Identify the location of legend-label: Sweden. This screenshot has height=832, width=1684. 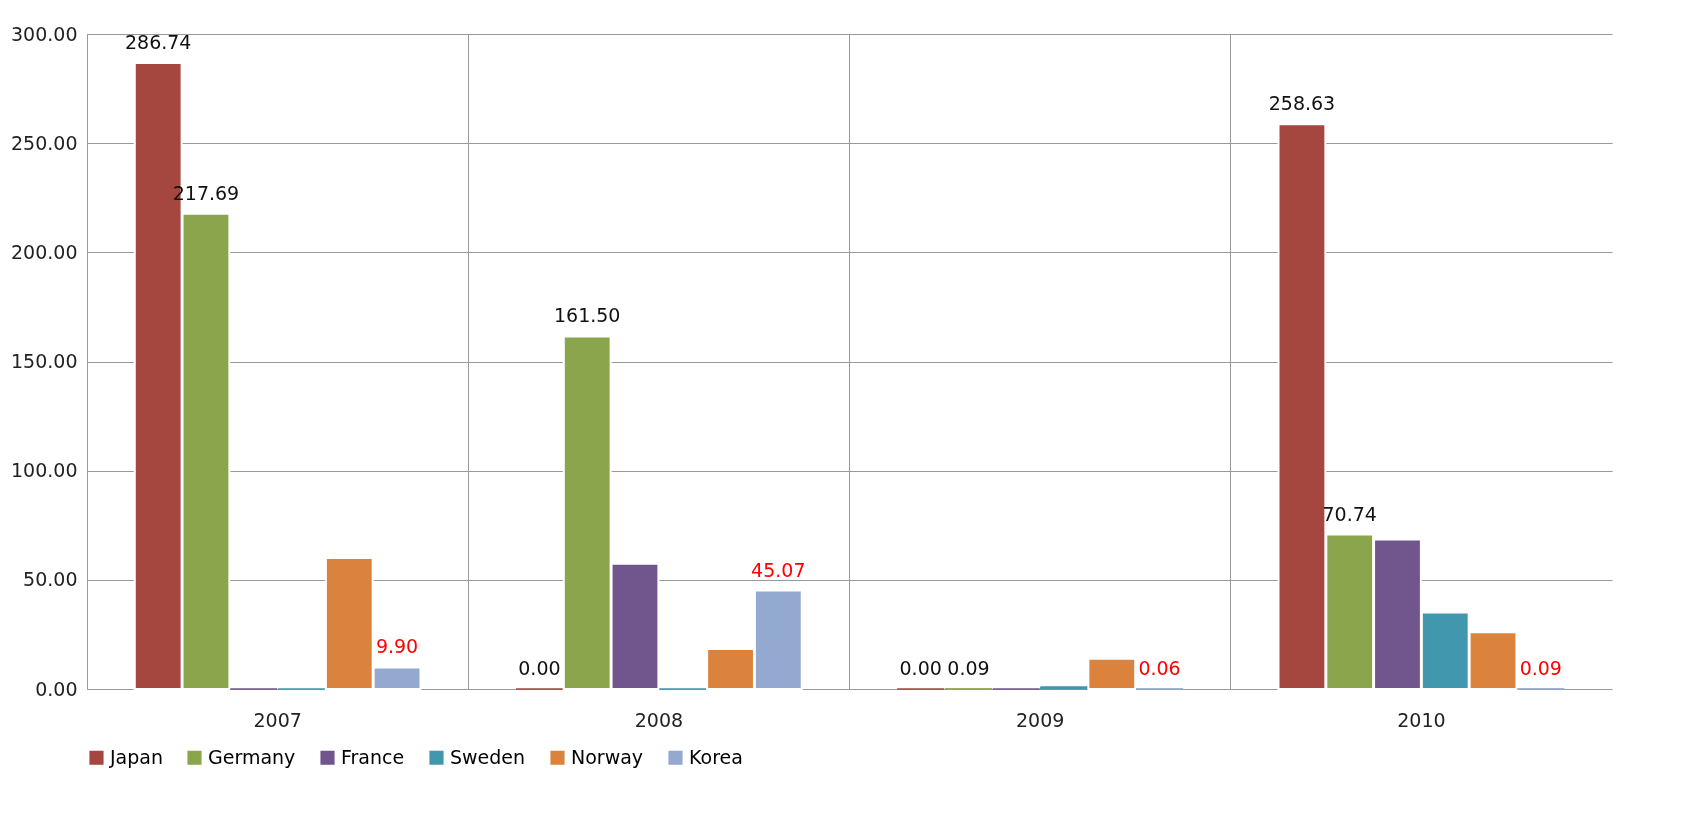
(488, 756).